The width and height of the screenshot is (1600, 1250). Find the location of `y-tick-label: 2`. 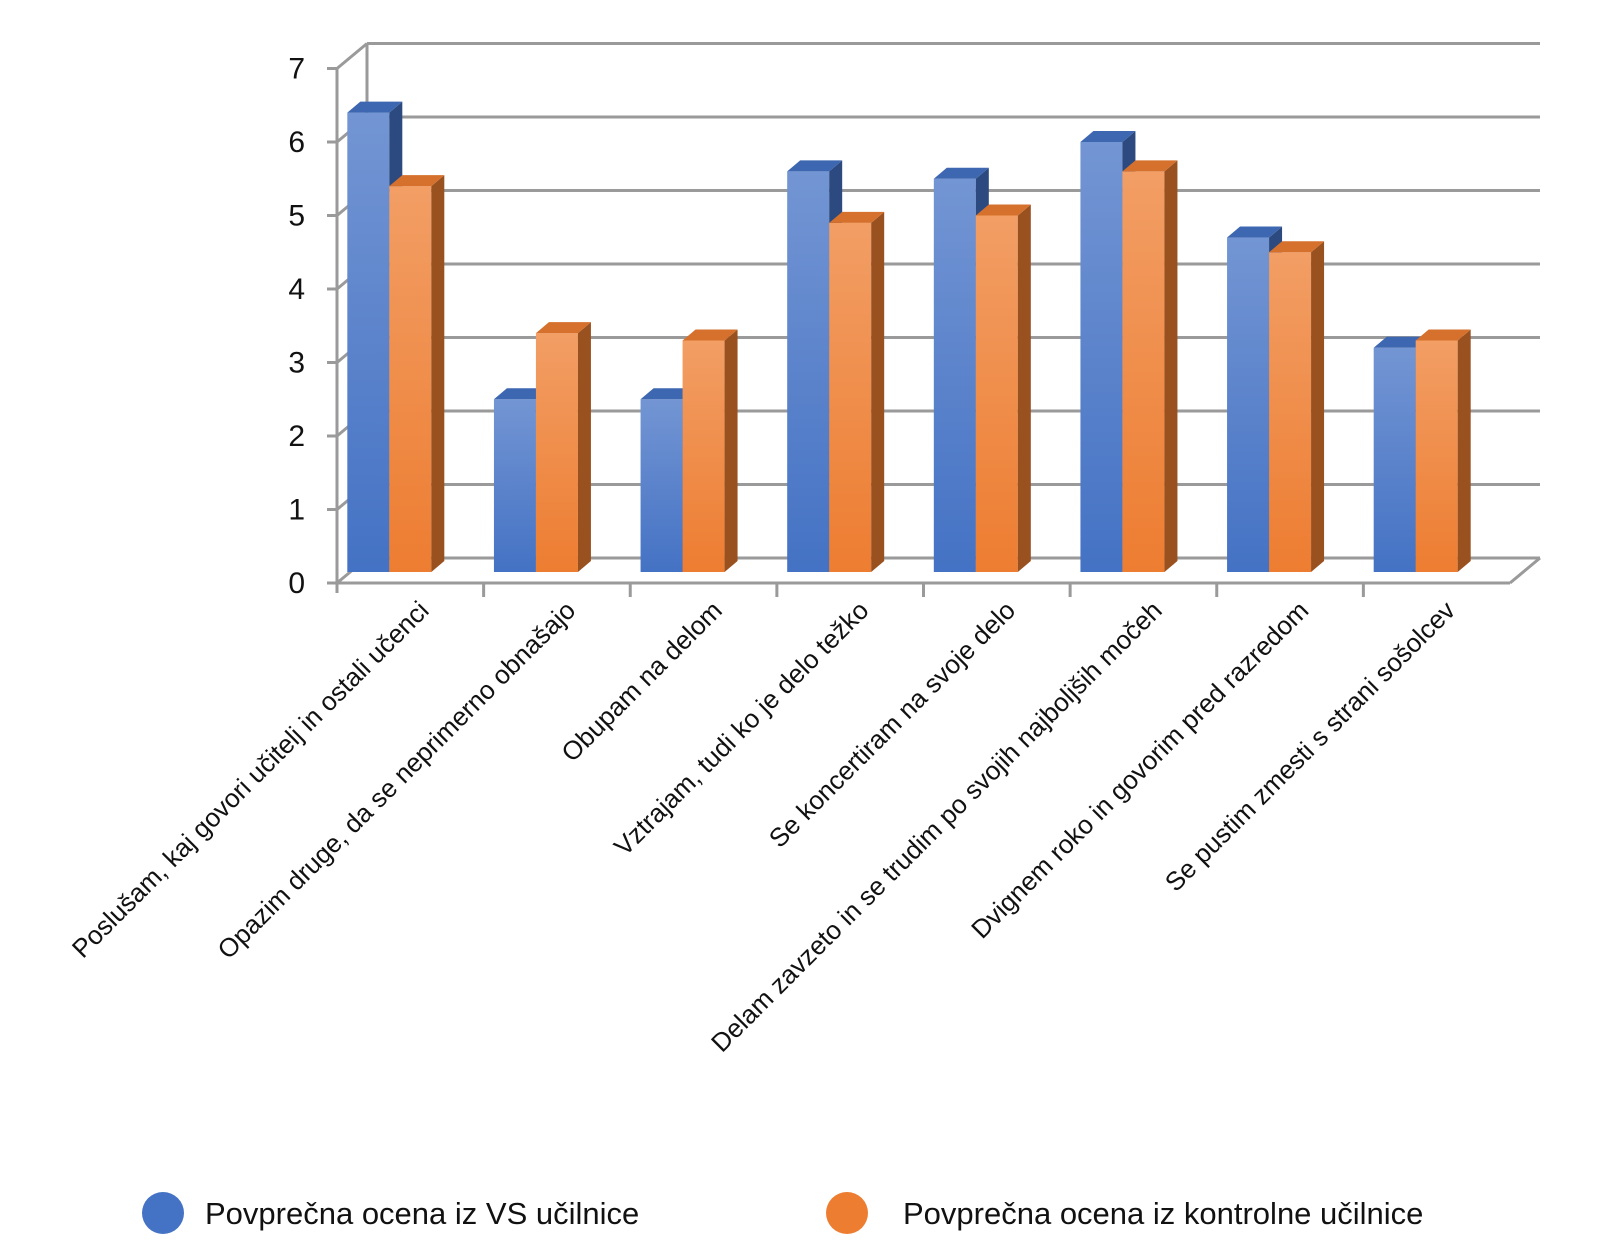

y-tick-label: 2 is located at coordinates (296, 436).